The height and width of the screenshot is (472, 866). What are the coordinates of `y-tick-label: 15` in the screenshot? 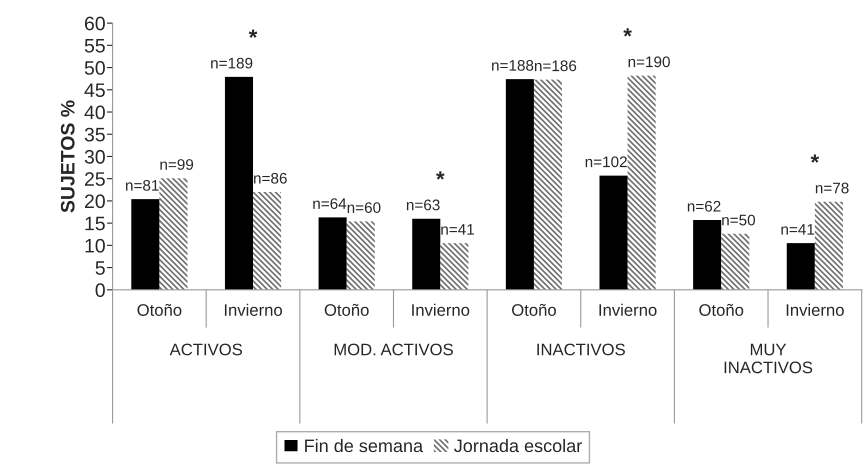 It's located at (95, 223).